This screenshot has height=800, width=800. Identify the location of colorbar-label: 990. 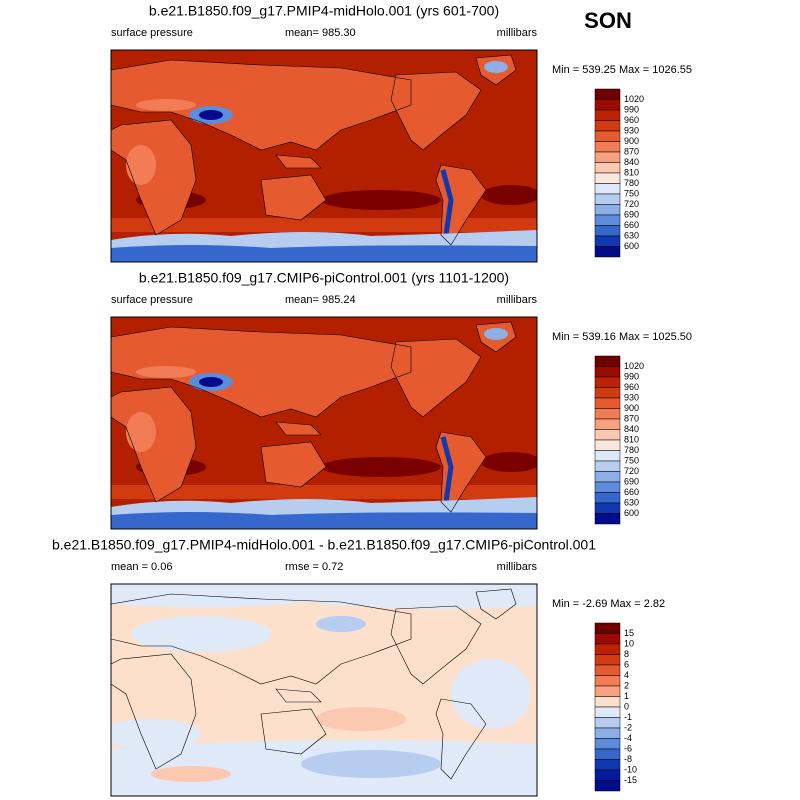
(631, 109).